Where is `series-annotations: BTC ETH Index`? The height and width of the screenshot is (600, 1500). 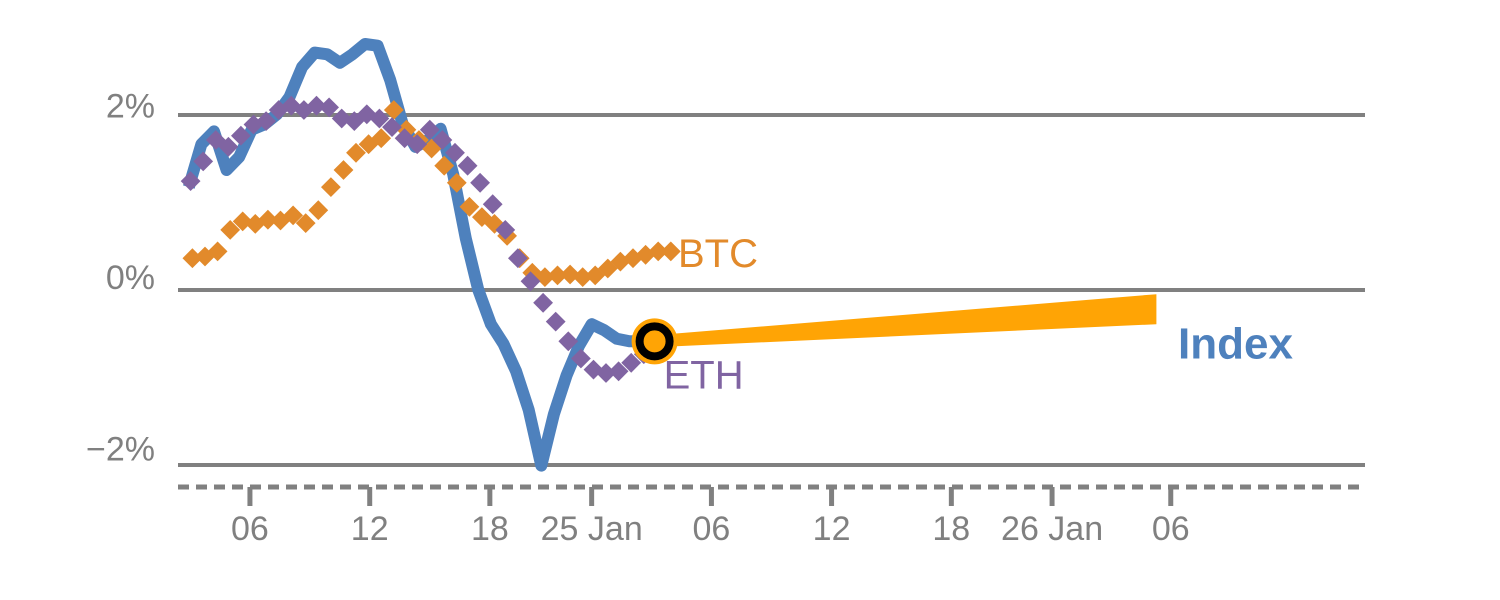
series-annotations: BTC ETH Index is located at coordinates (979, 315).